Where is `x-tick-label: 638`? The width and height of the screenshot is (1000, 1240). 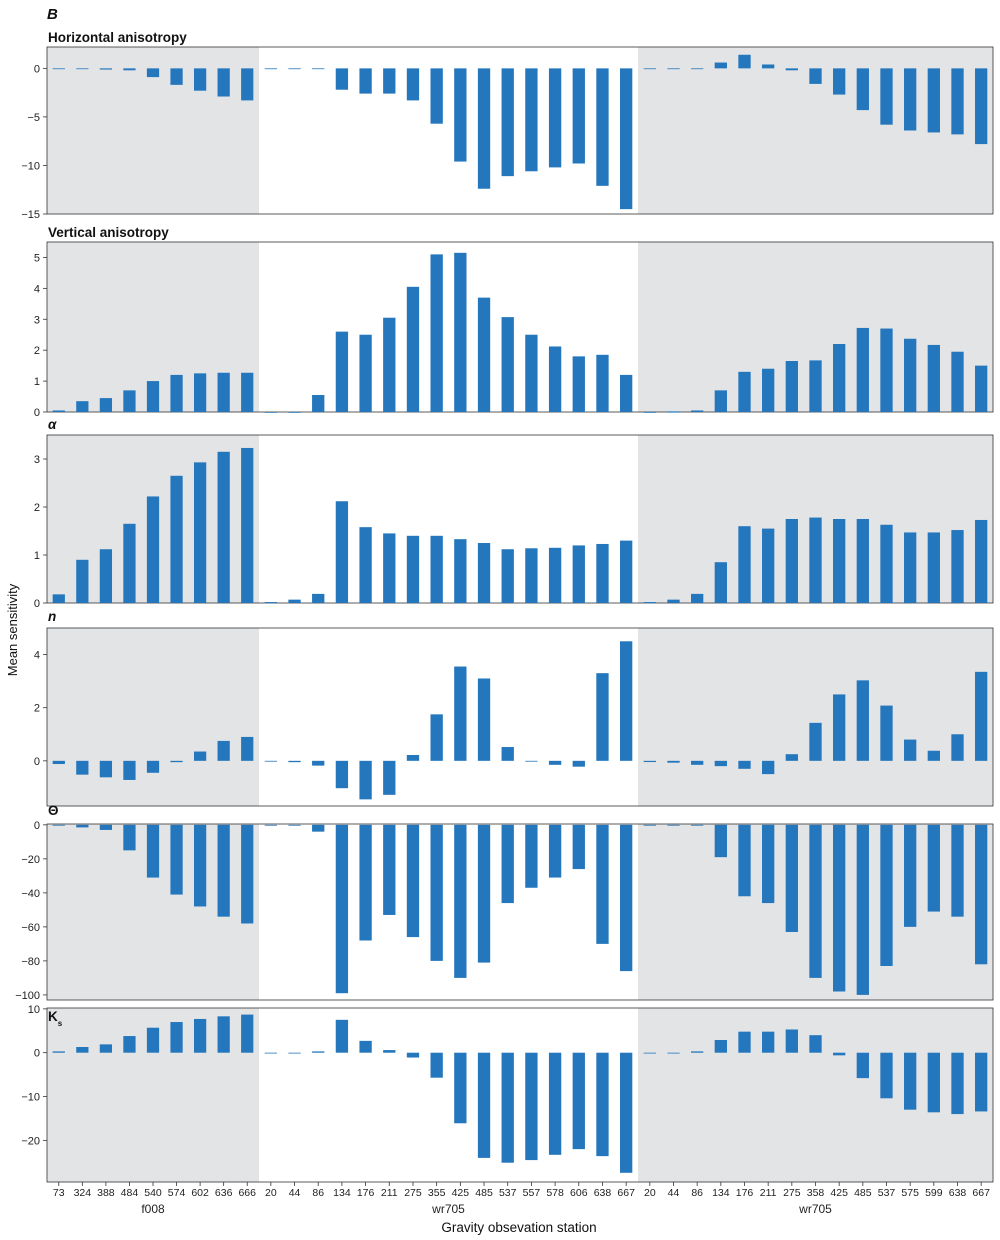 x-tick-label: 638 is located at coordinates (958, 1193).